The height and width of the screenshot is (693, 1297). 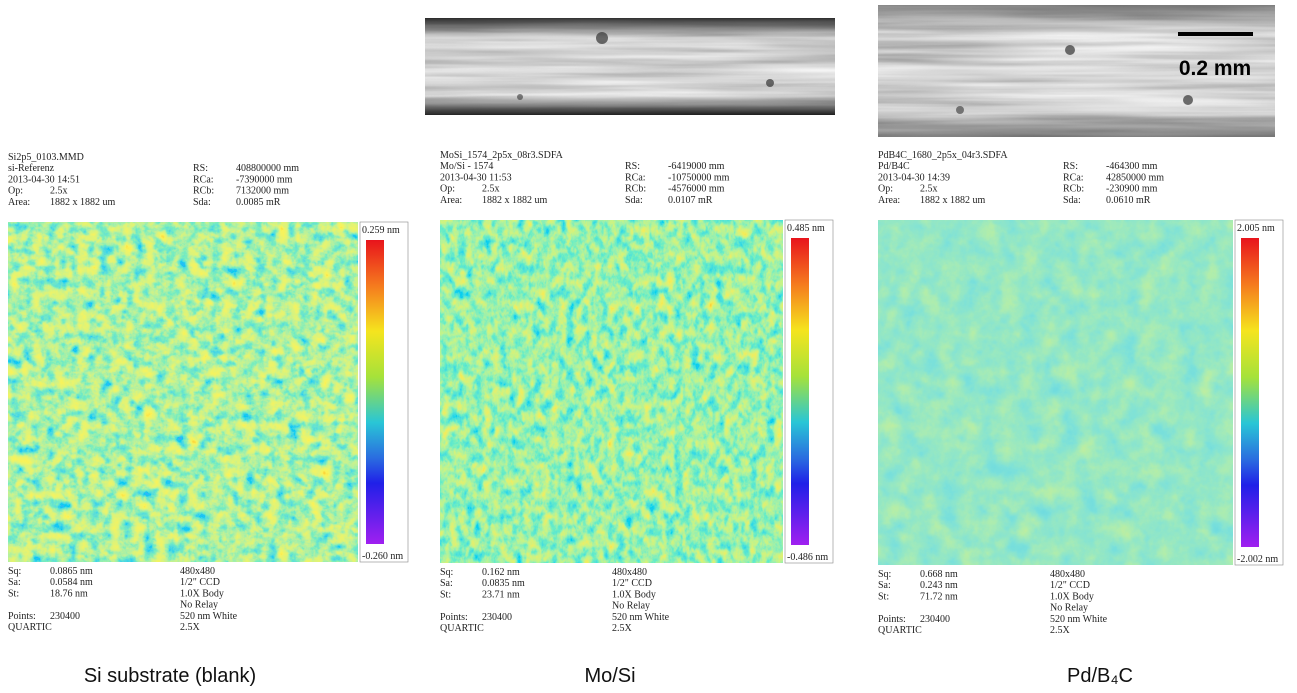 I want to click on scale-min: -0.260 nm, so click(x=382, y=556).